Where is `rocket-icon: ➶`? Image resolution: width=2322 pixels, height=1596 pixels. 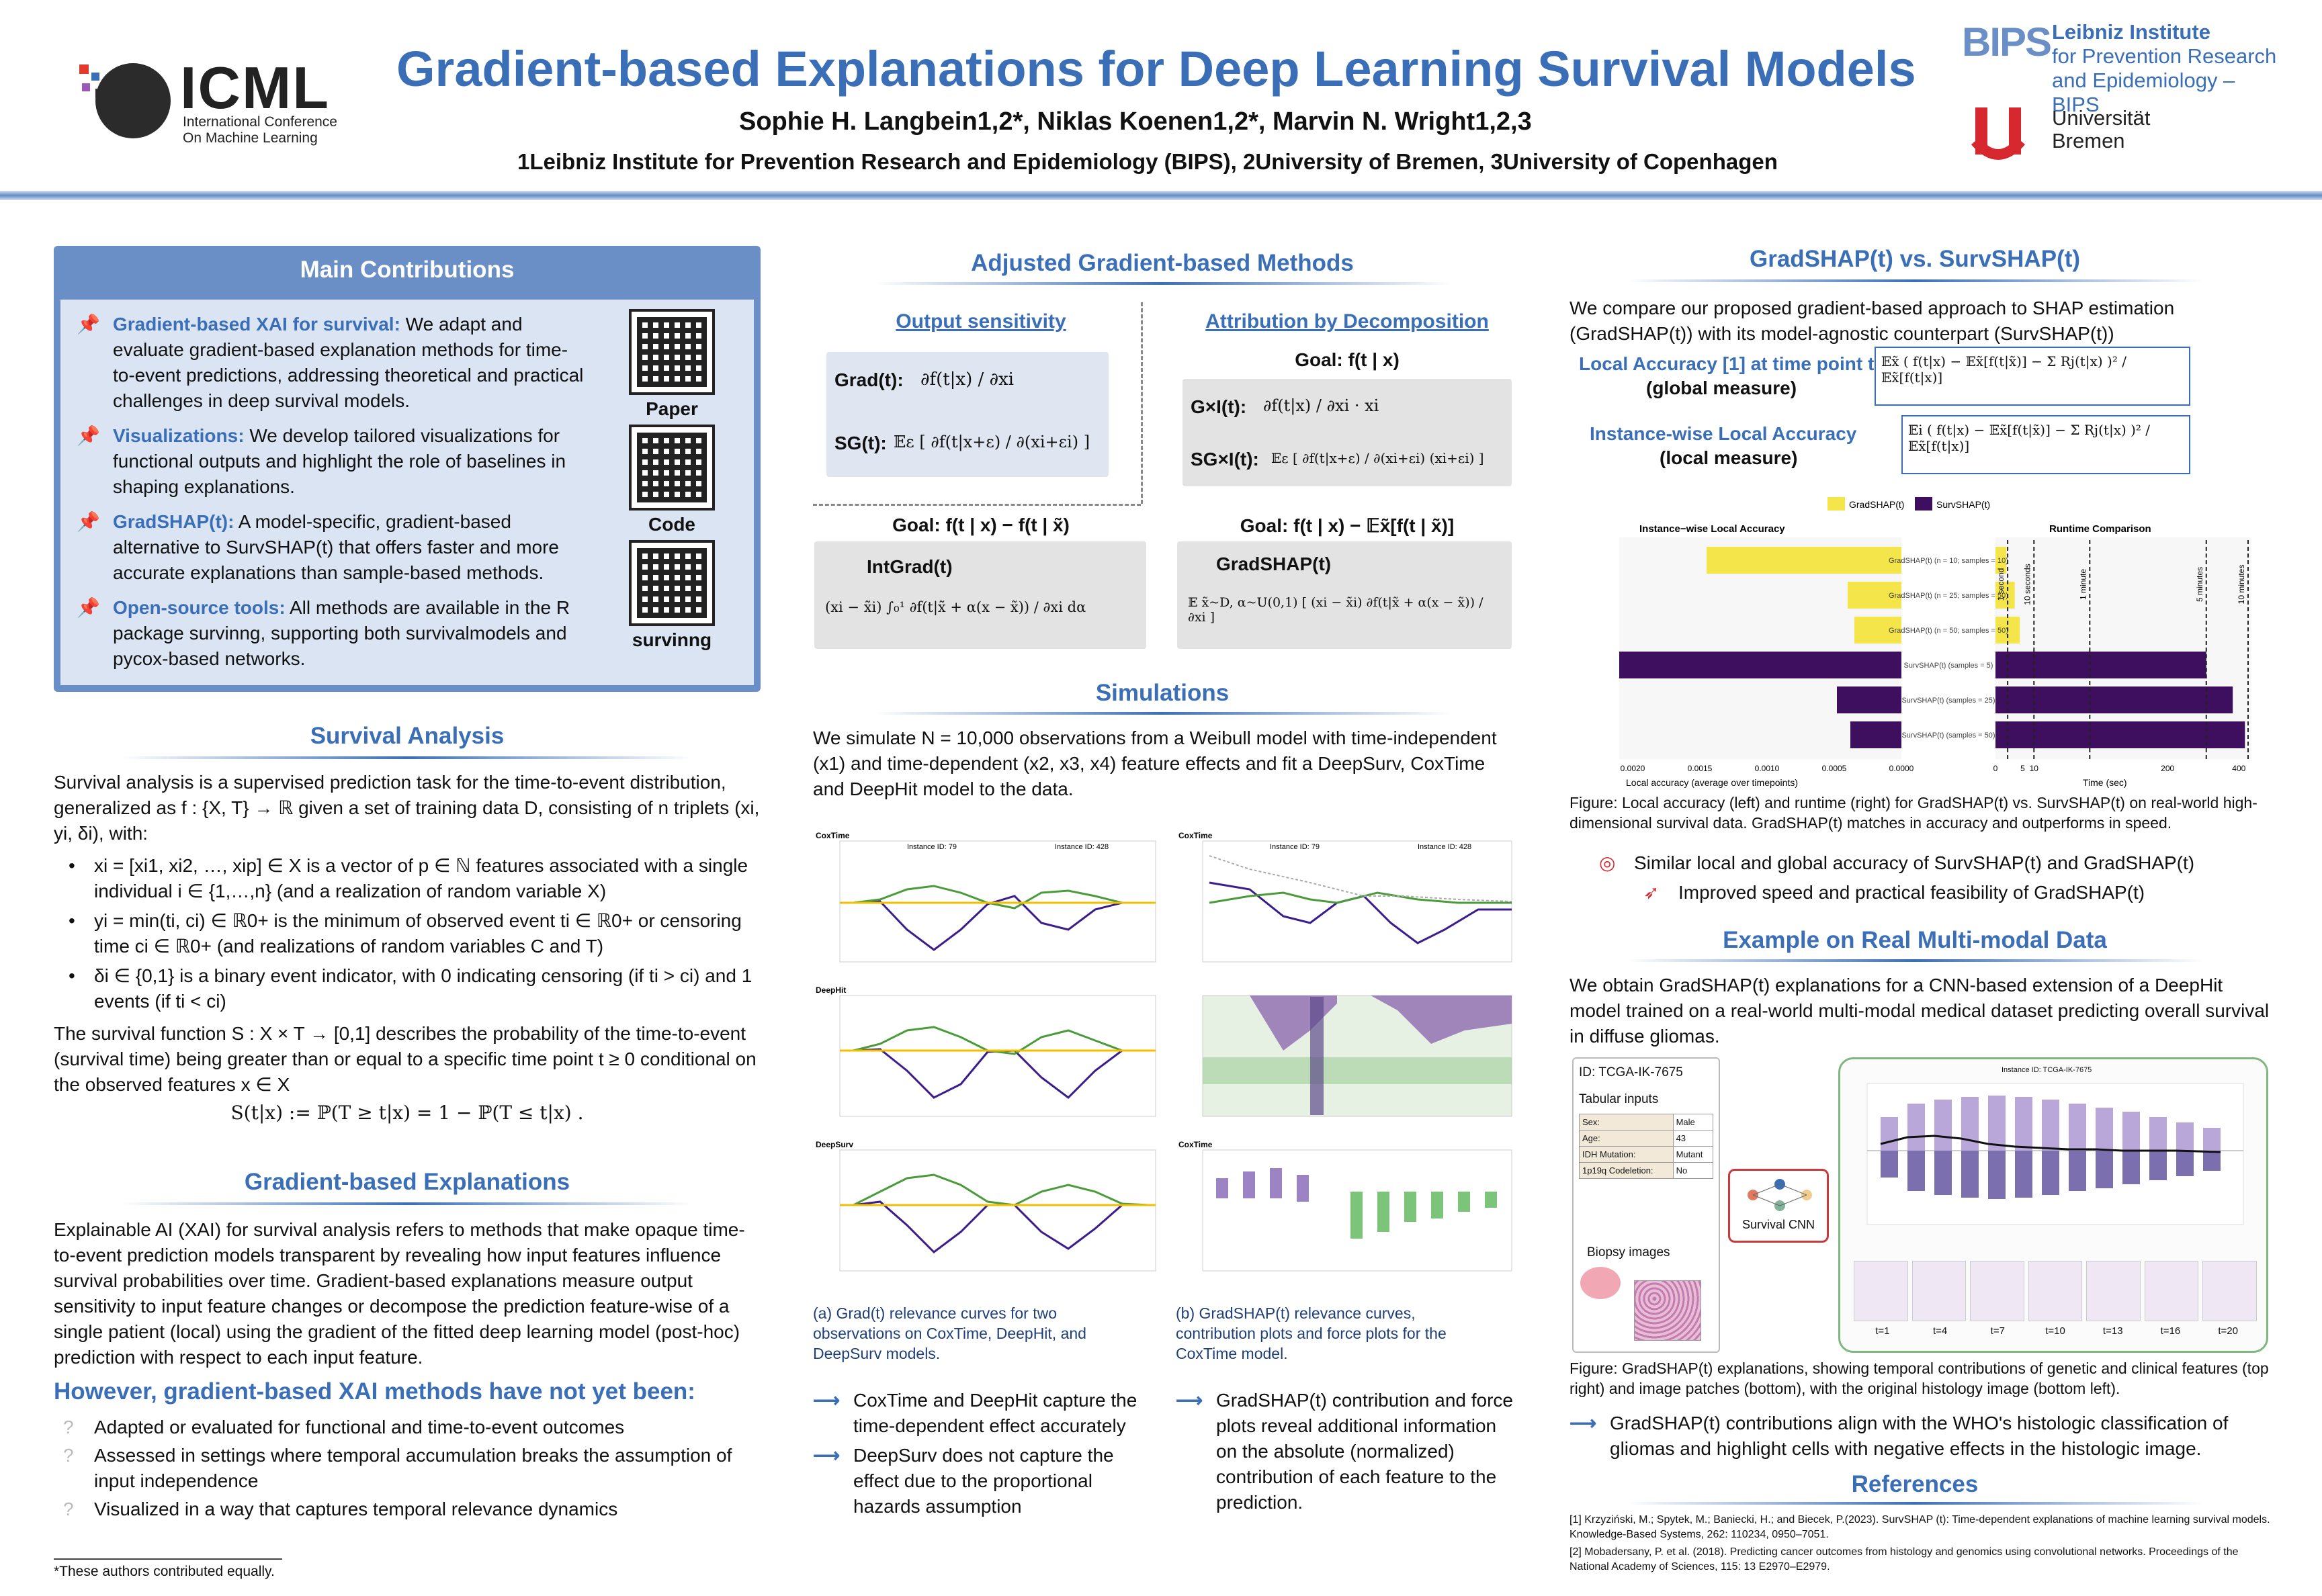 rocket-icon: ➶ is located at coordinates (1651, 892).